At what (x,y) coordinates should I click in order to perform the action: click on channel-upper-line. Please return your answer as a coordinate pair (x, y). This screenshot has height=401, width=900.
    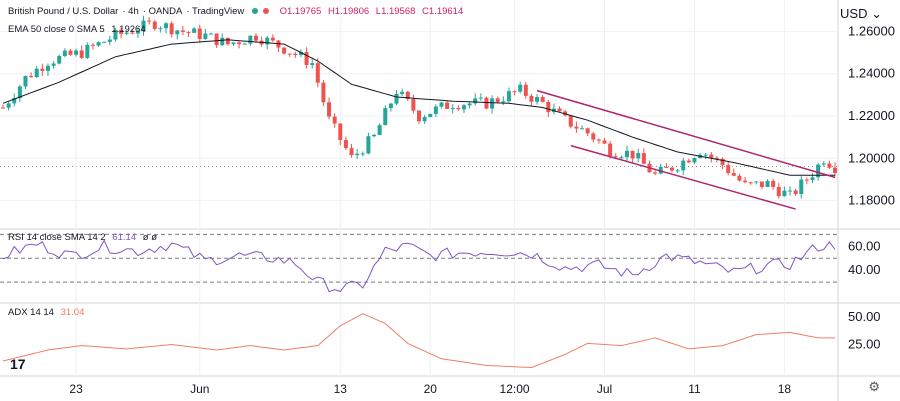
    Looking at the image, I should click on (686, 134).